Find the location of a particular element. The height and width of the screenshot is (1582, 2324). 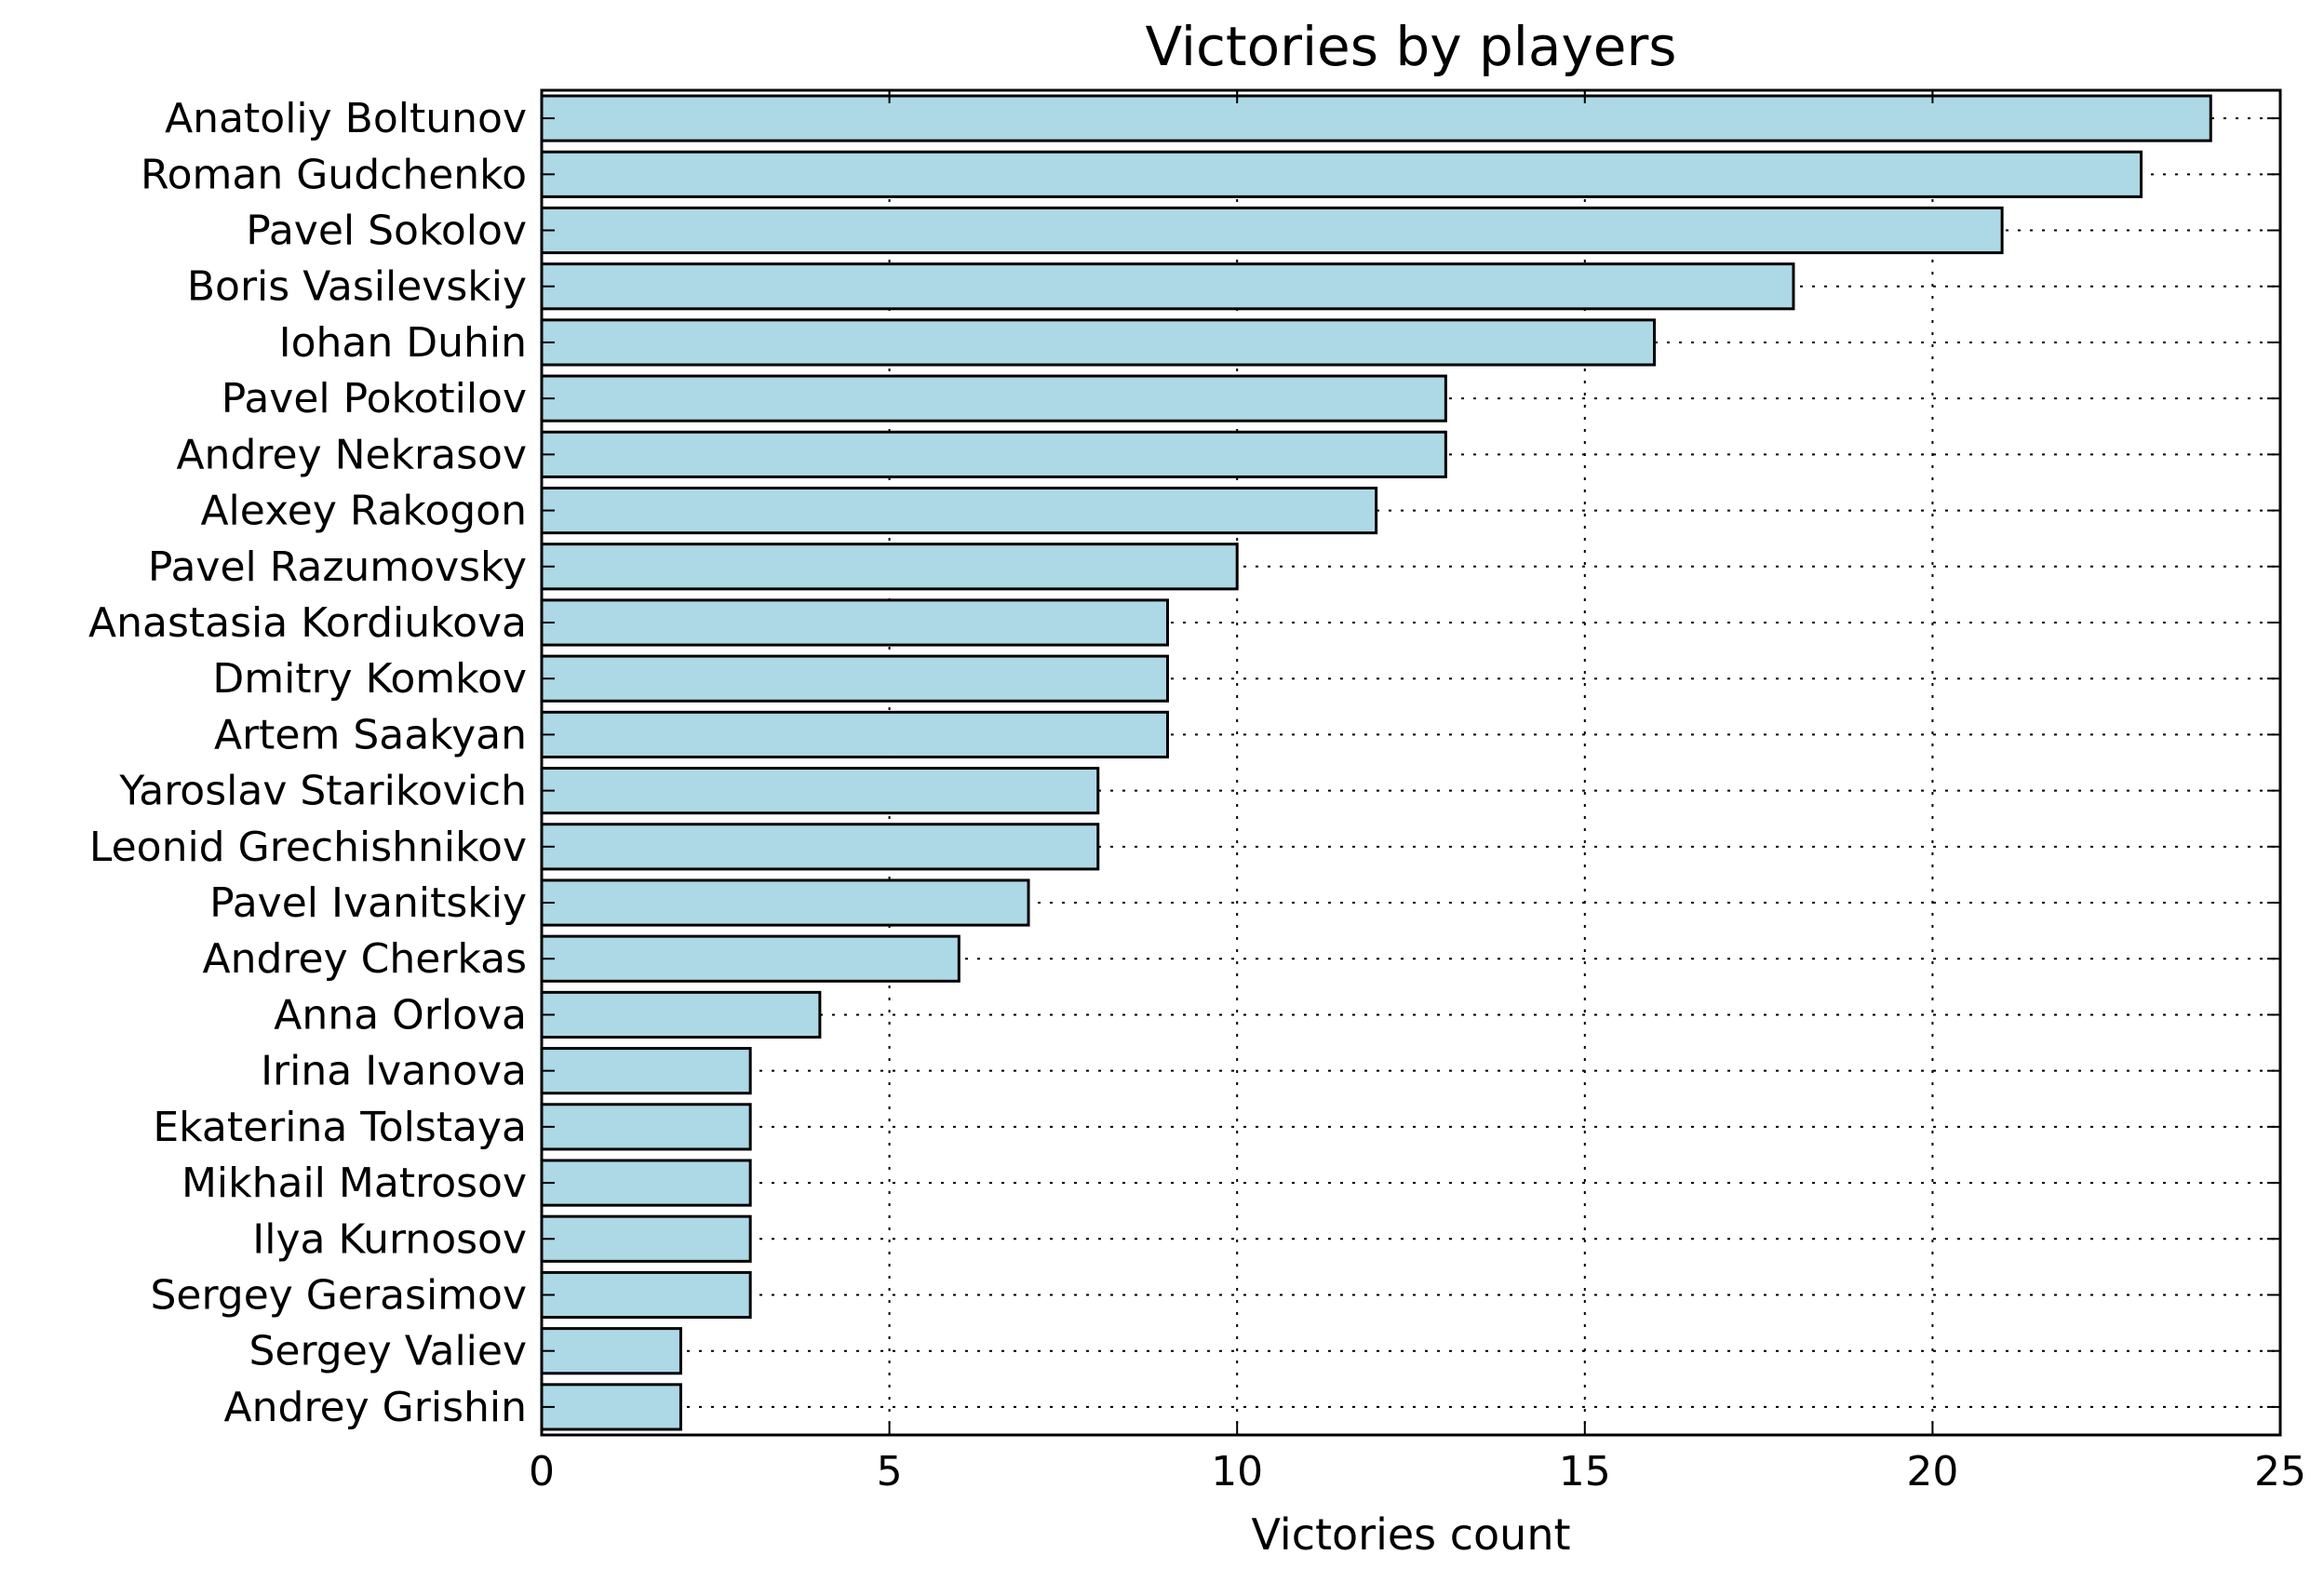

bar-dmitry-komkov is located at coordinates (854, 678).